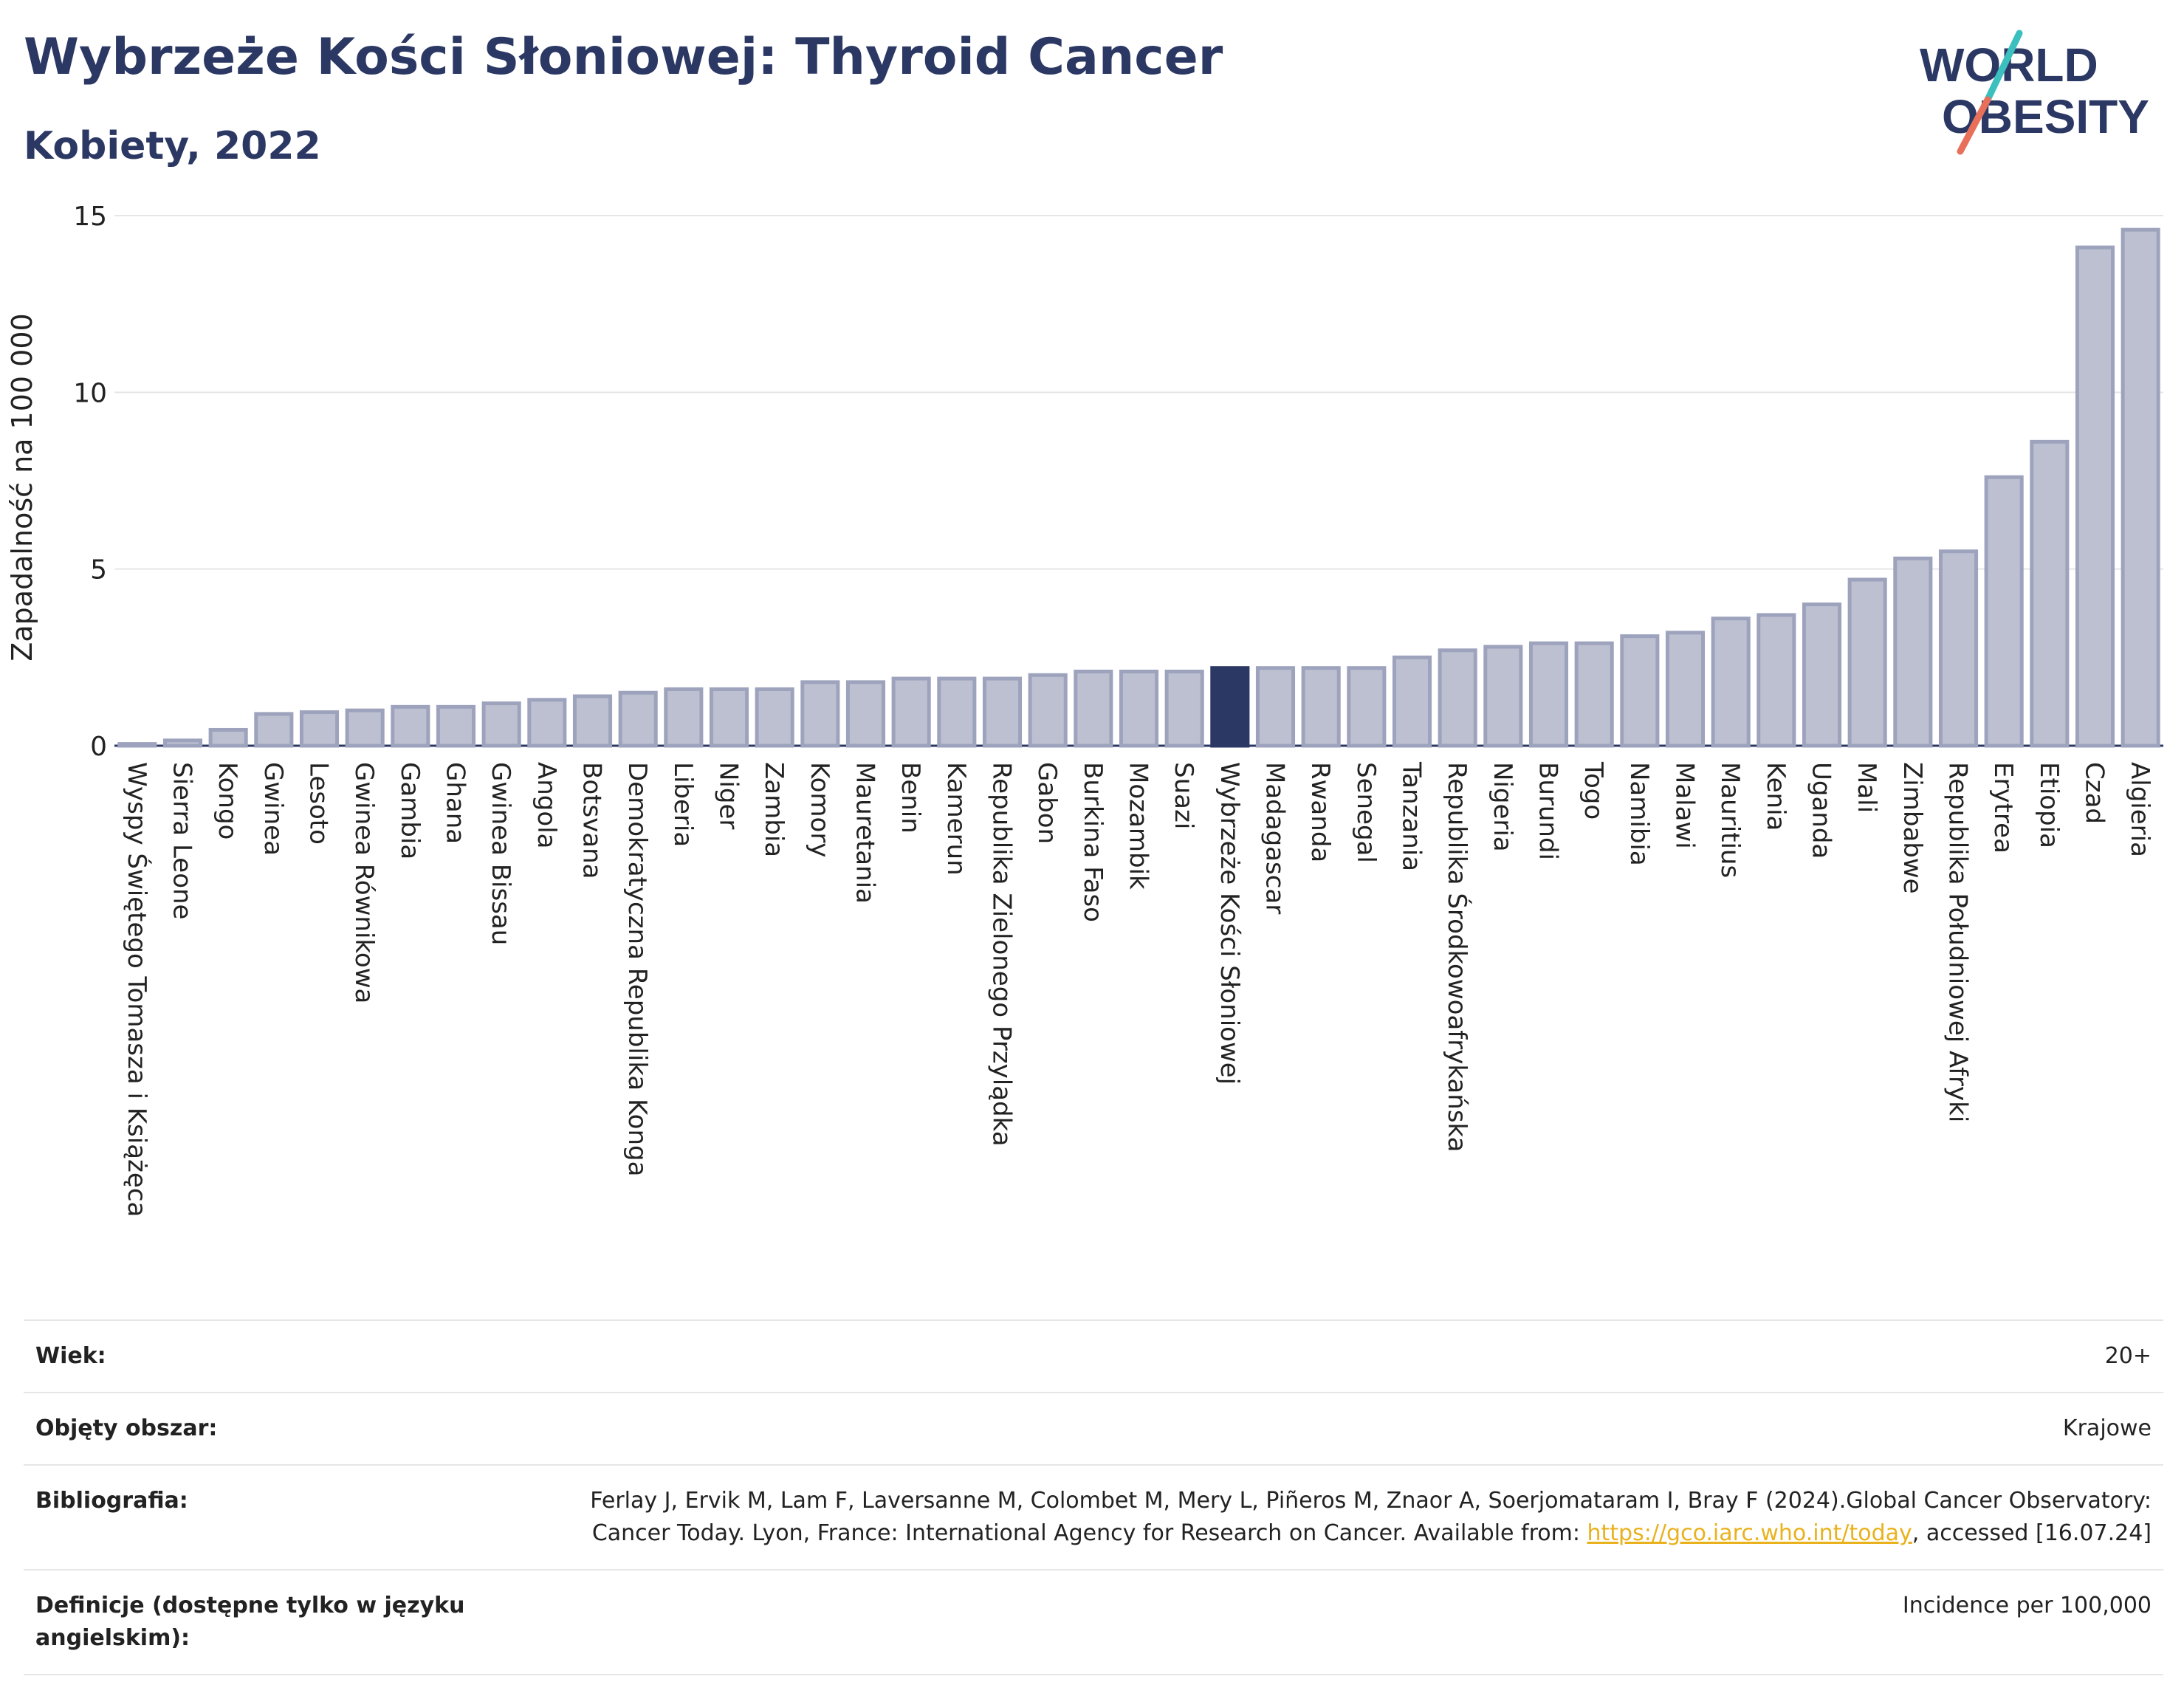  I want to click on bibliography-accessed: , accessed [16.07.24], so click(2032, 1533).